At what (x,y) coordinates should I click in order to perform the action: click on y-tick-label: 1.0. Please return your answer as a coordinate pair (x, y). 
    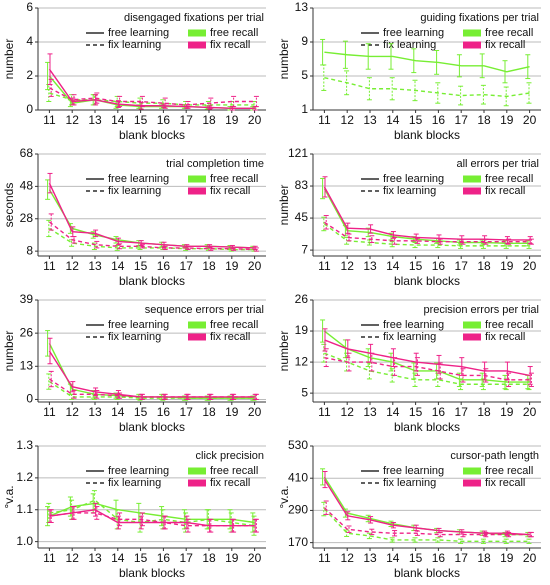
    Looking at the image, I should click on (24, 541).